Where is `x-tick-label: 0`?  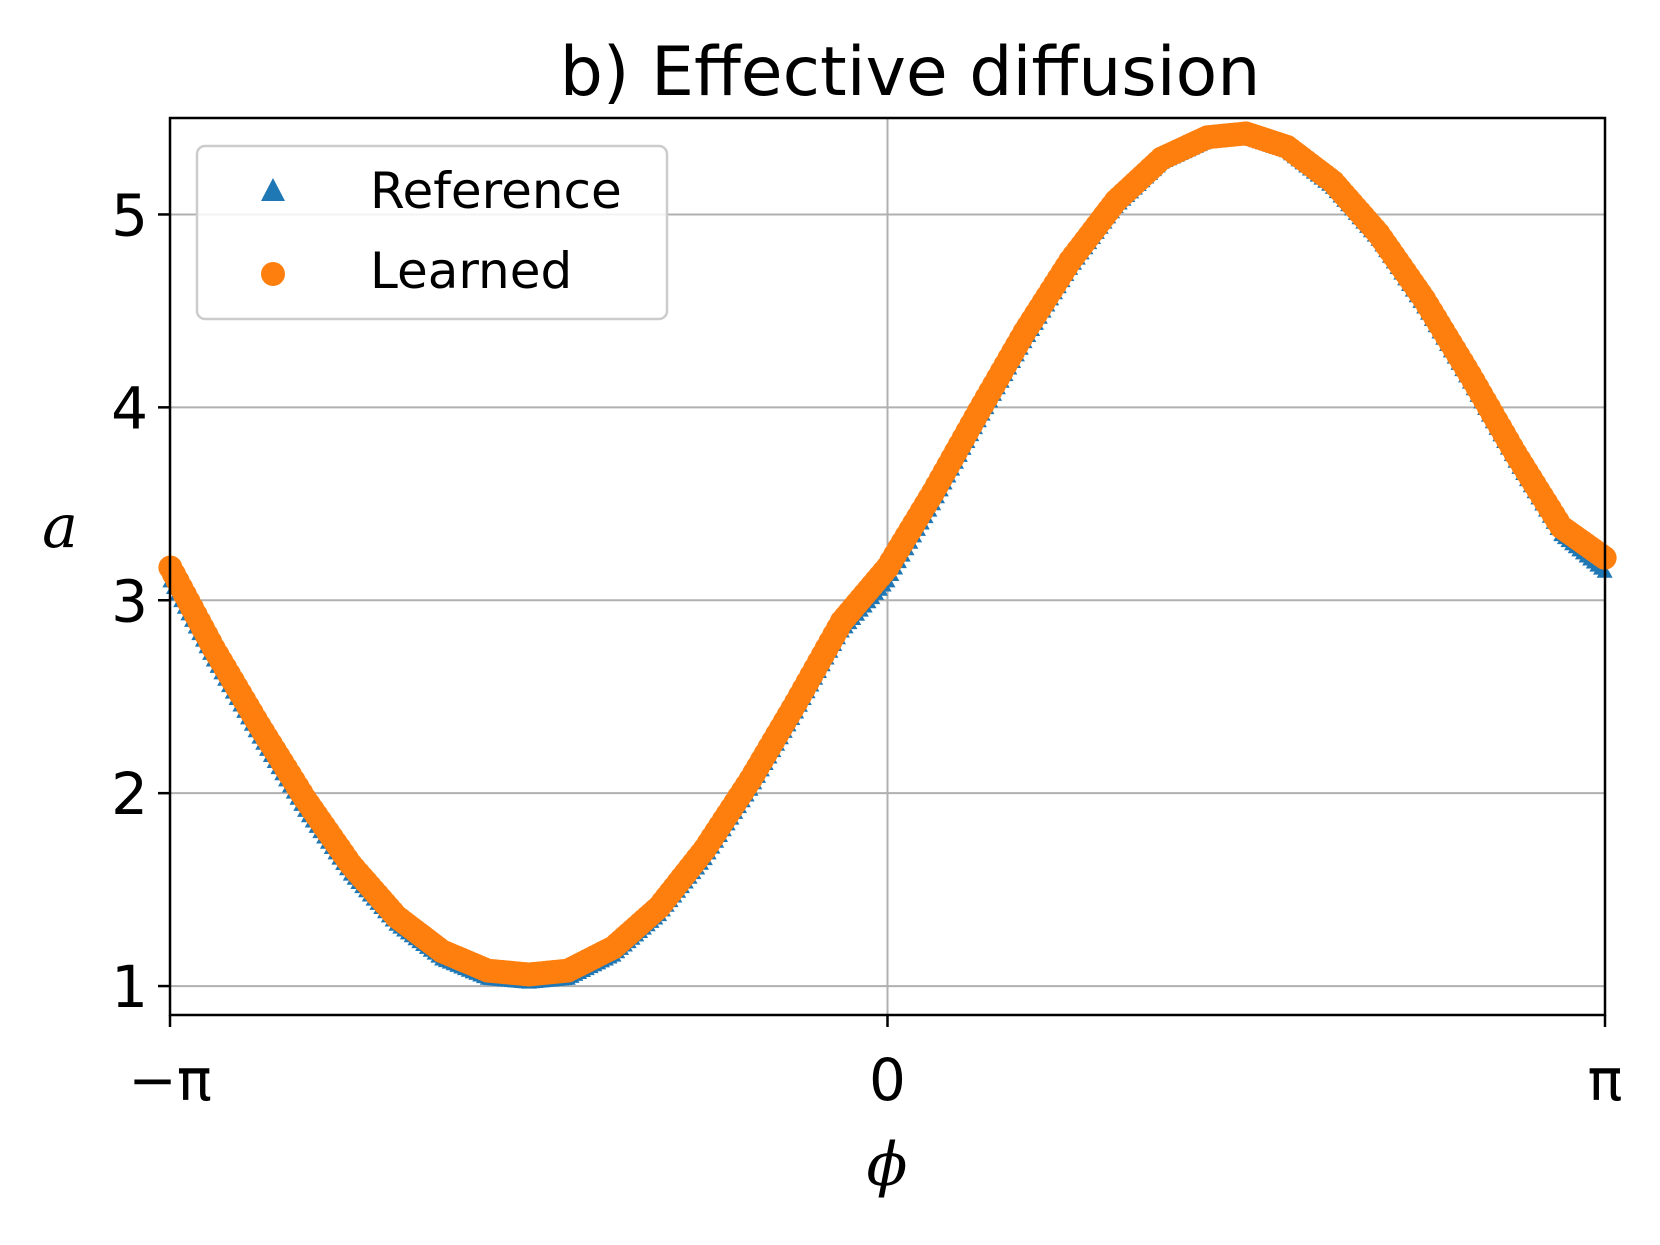
x-tick-label: 0 is located at coordinates (887, 1080).